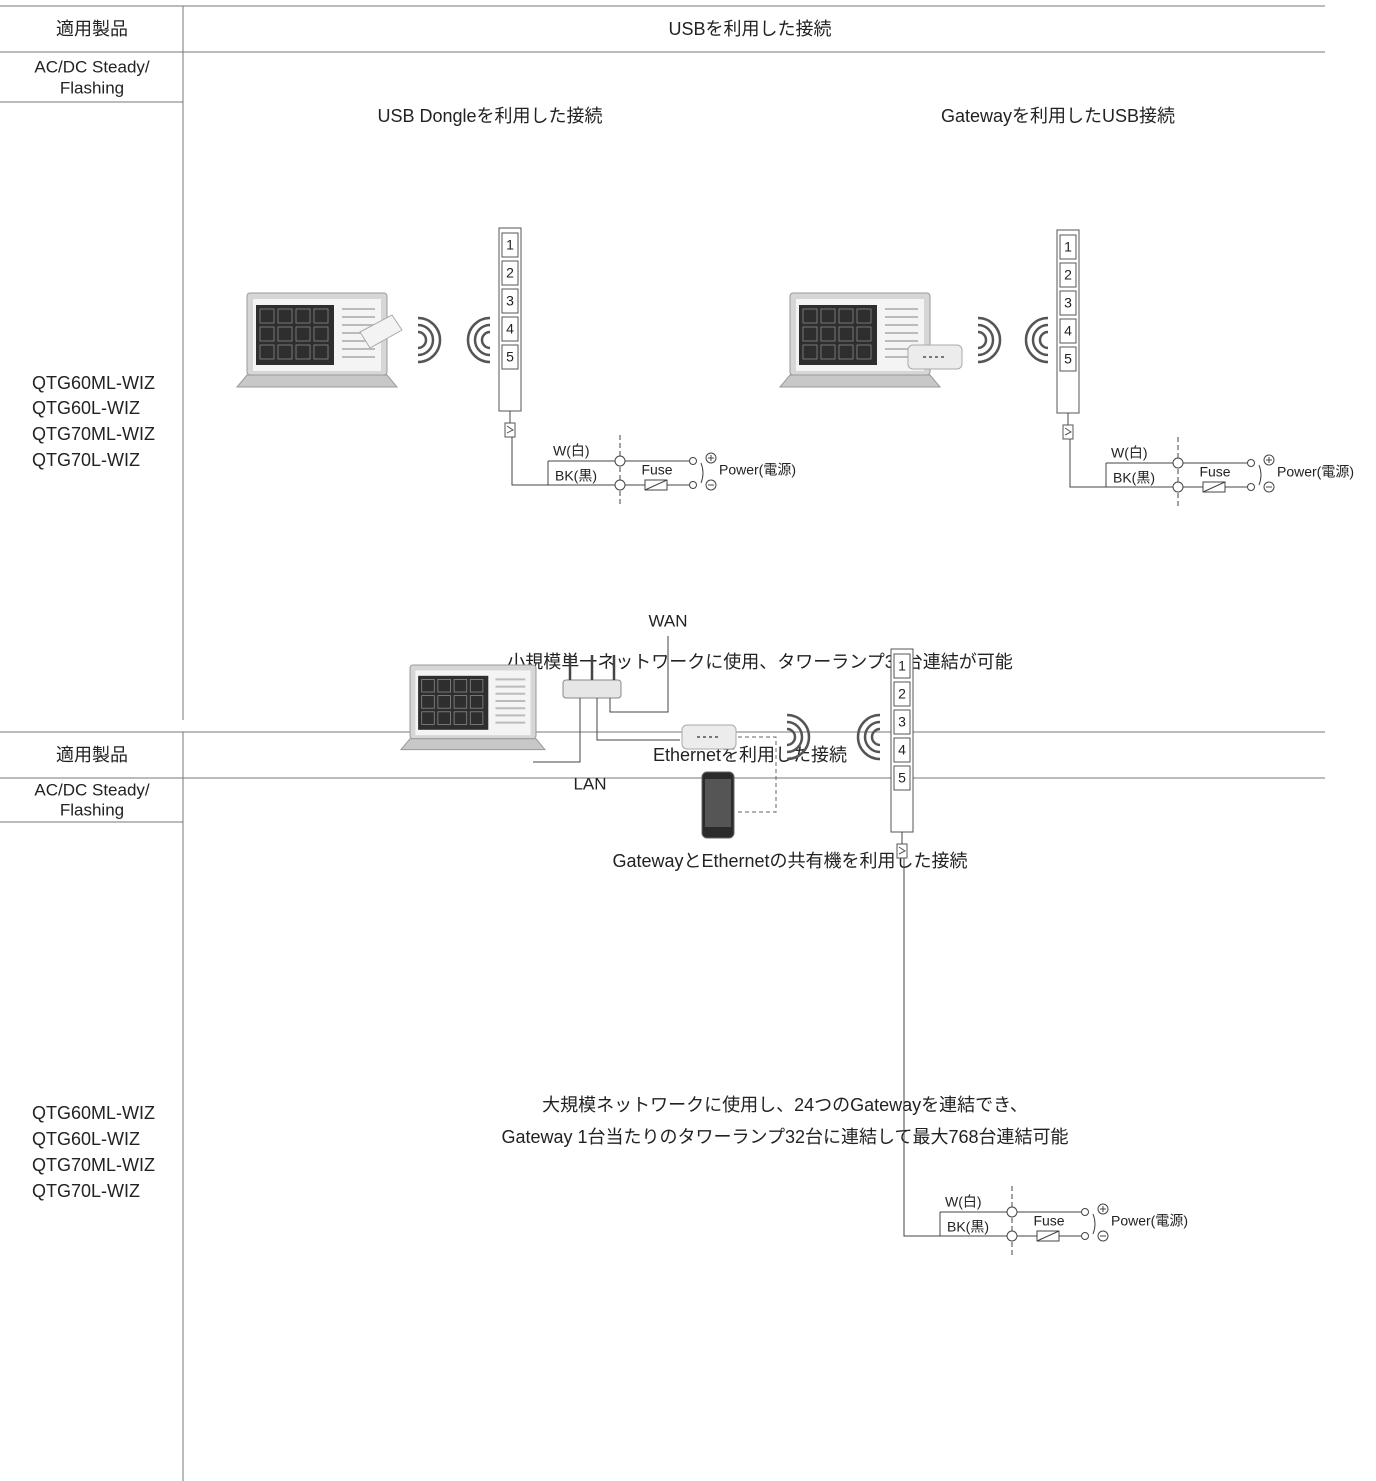  Describe the element at coordinates (639, 674) in the screenshot. I see `wan-cable` at that location.